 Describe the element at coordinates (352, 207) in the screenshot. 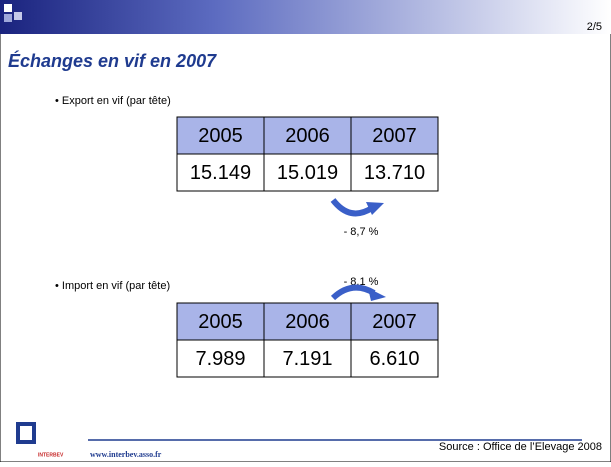

I see `arrow` at that location.